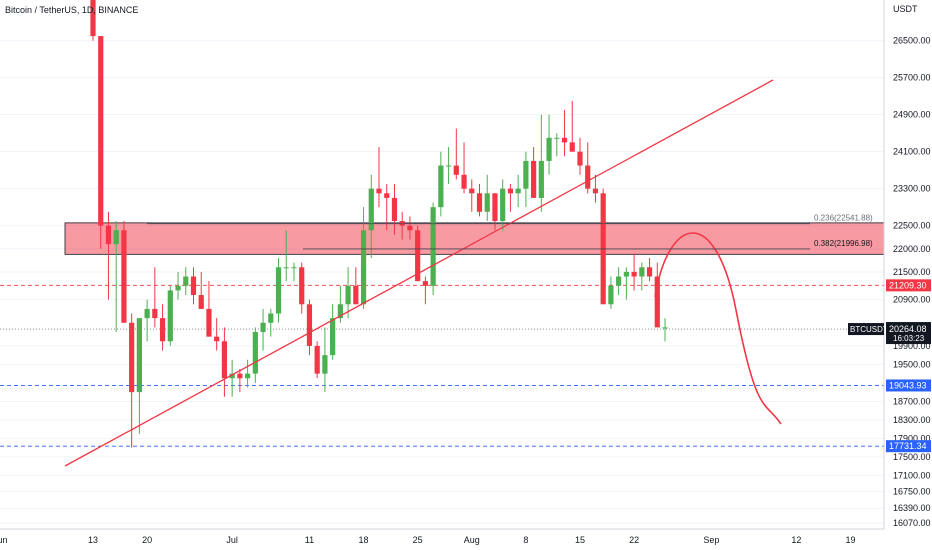 This screenshot has width=932, height=550. What do you see at coordinates (912, 475) in the screenshot?
I see `price-tick-label: 17100.00` at bounding box center [912, 475].